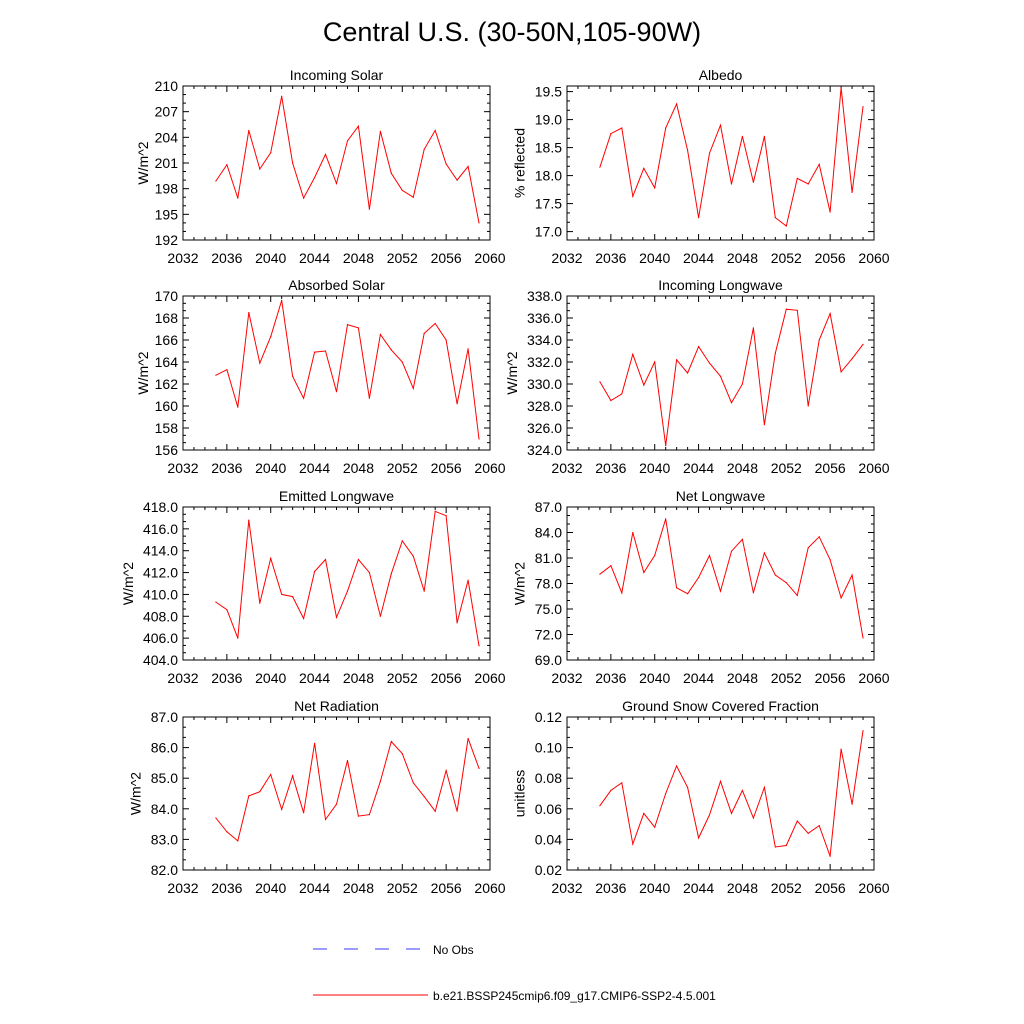  What do you see at coordinates (721, 496) in the screenshot?
I see `panel-title: Net Longwave` at bounding box center [721, 496].